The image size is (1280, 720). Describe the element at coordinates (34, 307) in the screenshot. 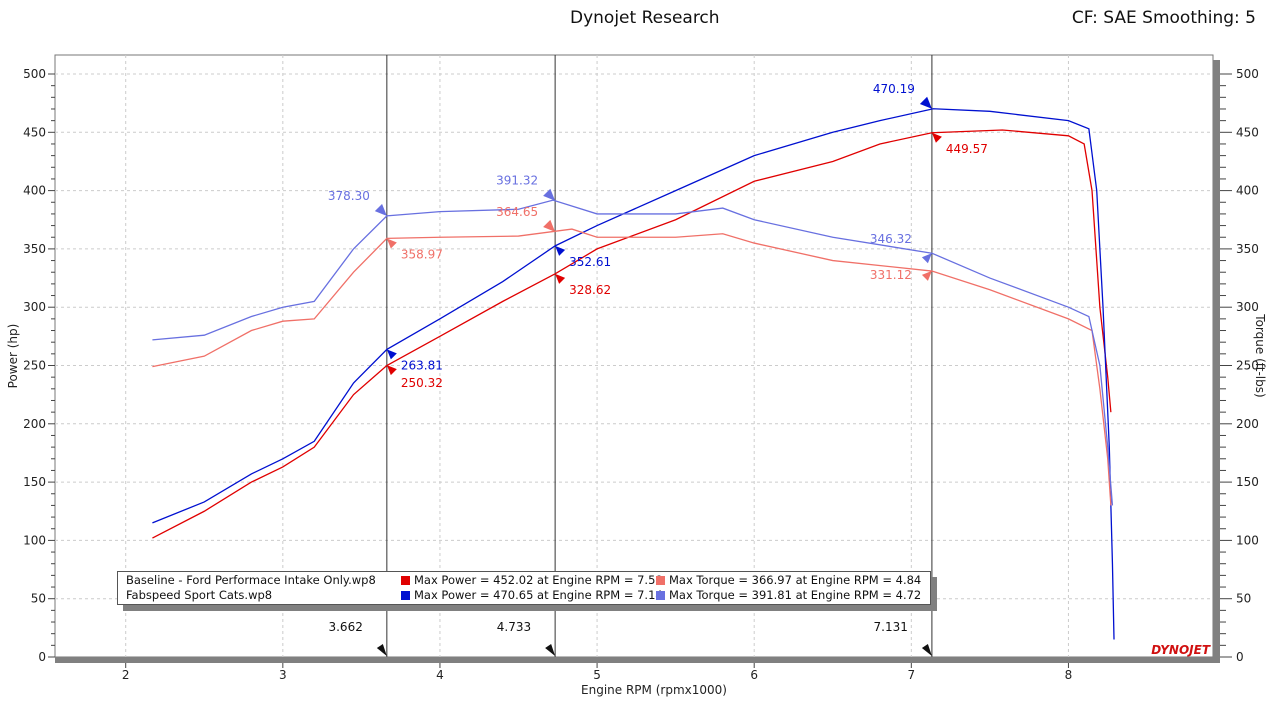

I see `y-tick-label: 300` at that location.